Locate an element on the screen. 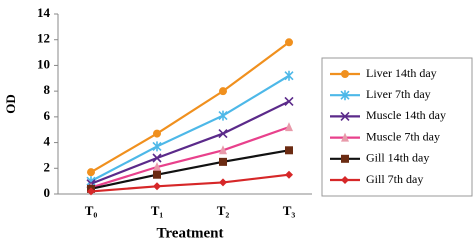 This screenshot has height=252, width=474. y-tick-label: 6 is located at coordinates (47, 115).